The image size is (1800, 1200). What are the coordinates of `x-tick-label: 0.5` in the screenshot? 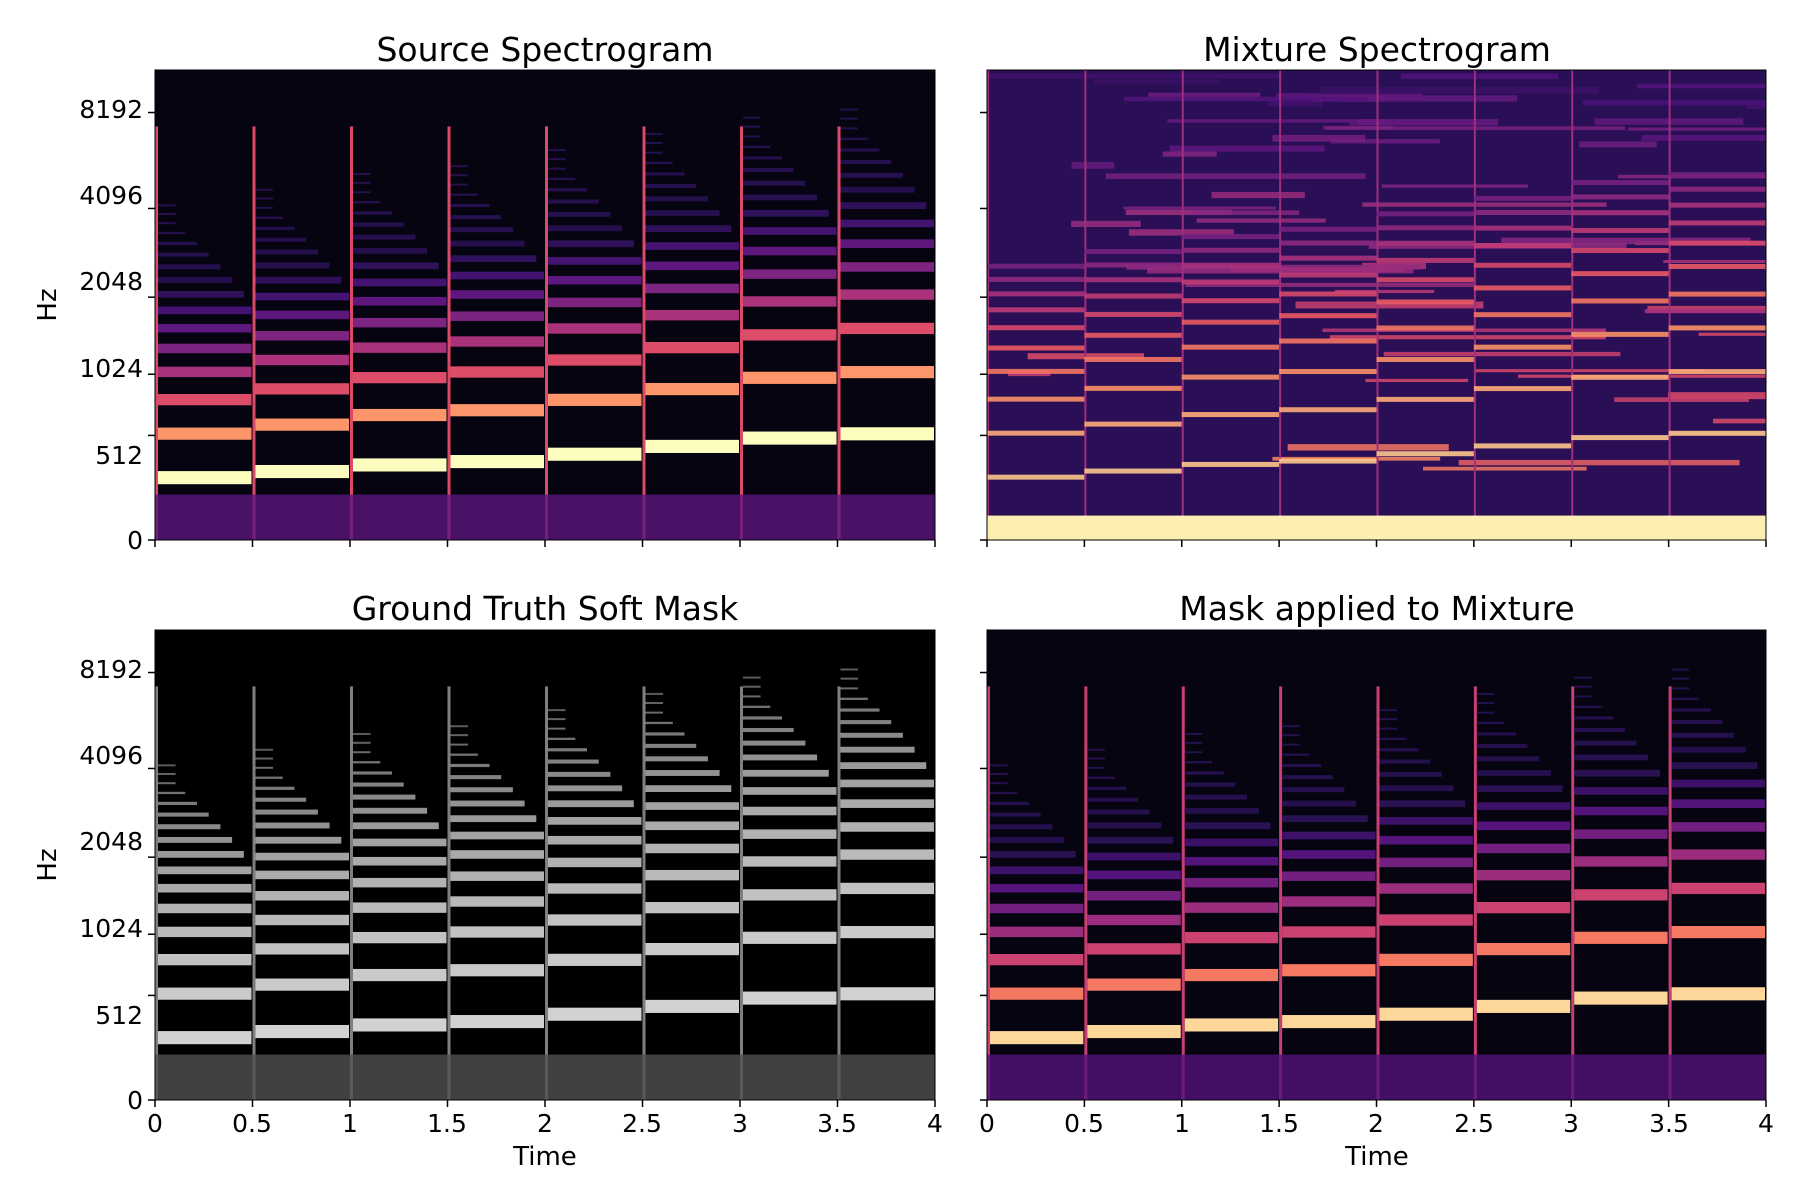 It's located at (252, 1123).